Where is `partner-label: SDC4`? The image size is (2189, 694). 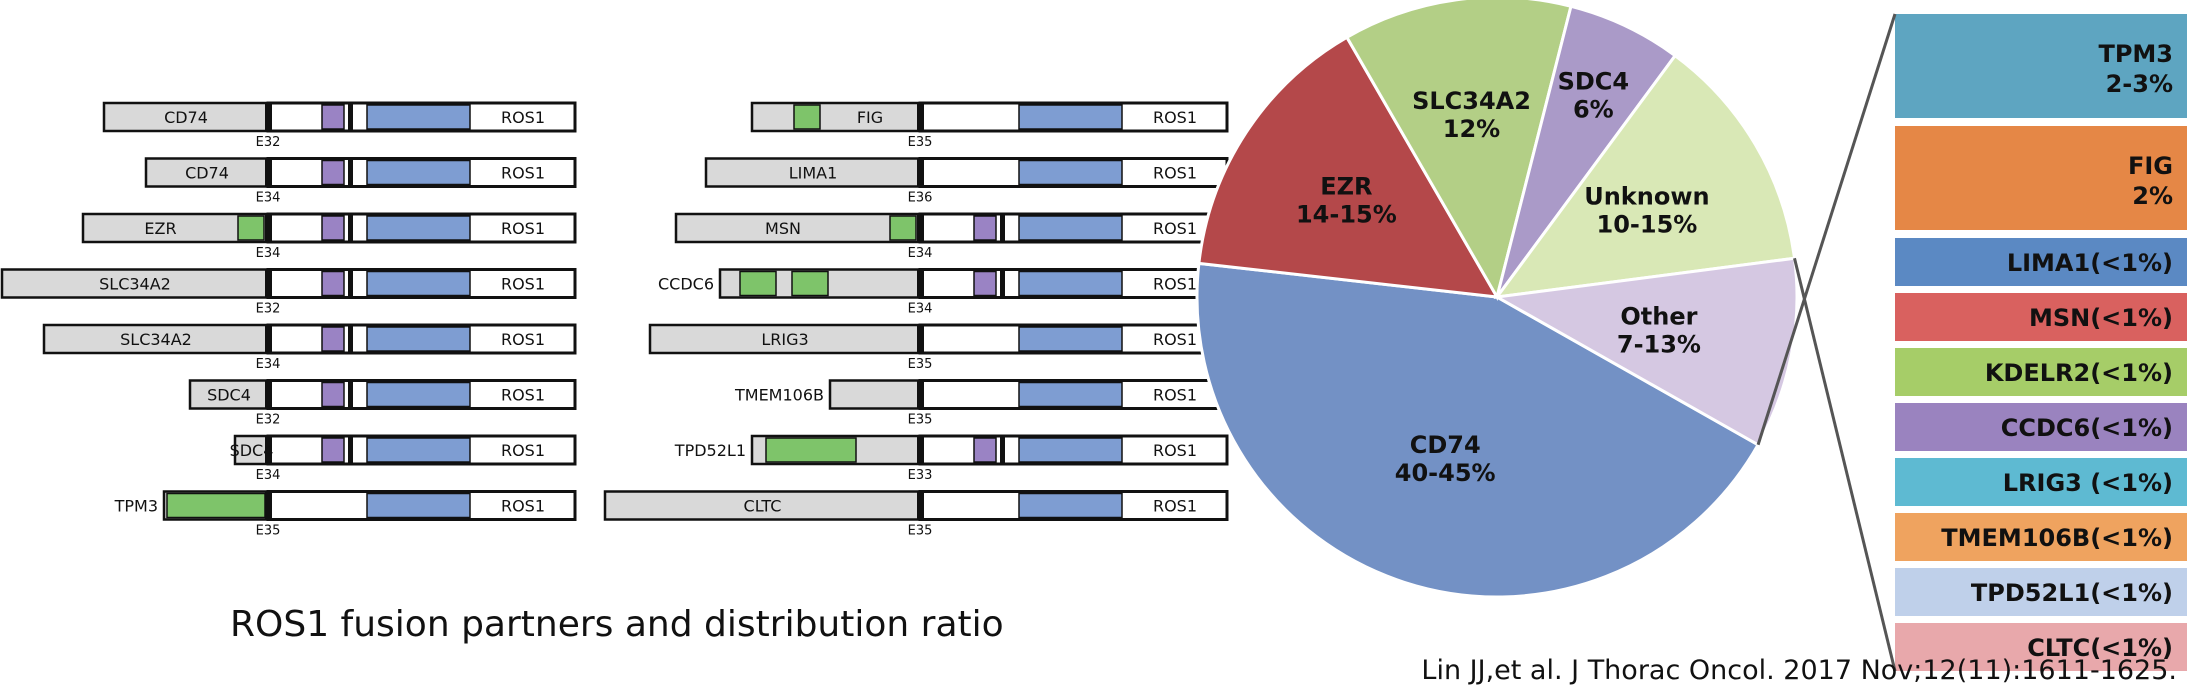
partner-label: SDC4 is located at coordinates (252, 450).